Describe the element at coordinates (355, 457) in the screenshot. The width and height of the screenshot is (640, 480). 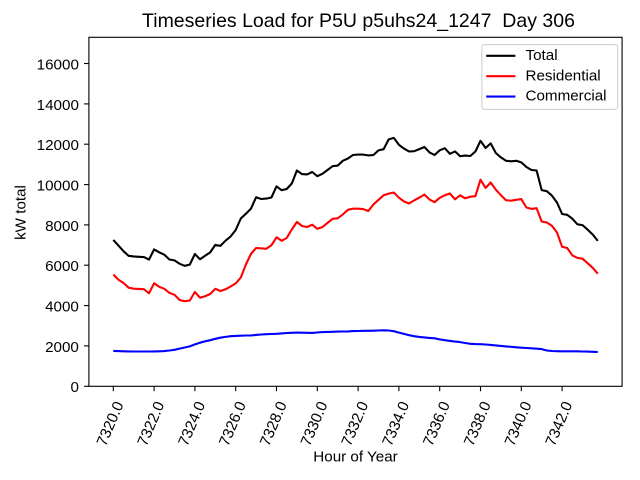
I see `svg-text: Hour of Year` at that location.